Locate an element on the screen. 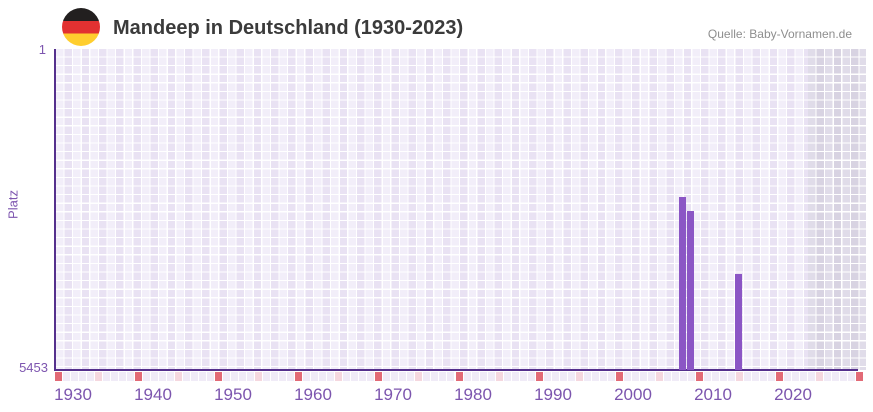  x-tick-label-1980: 1980 is located at coordinates (473, 394).